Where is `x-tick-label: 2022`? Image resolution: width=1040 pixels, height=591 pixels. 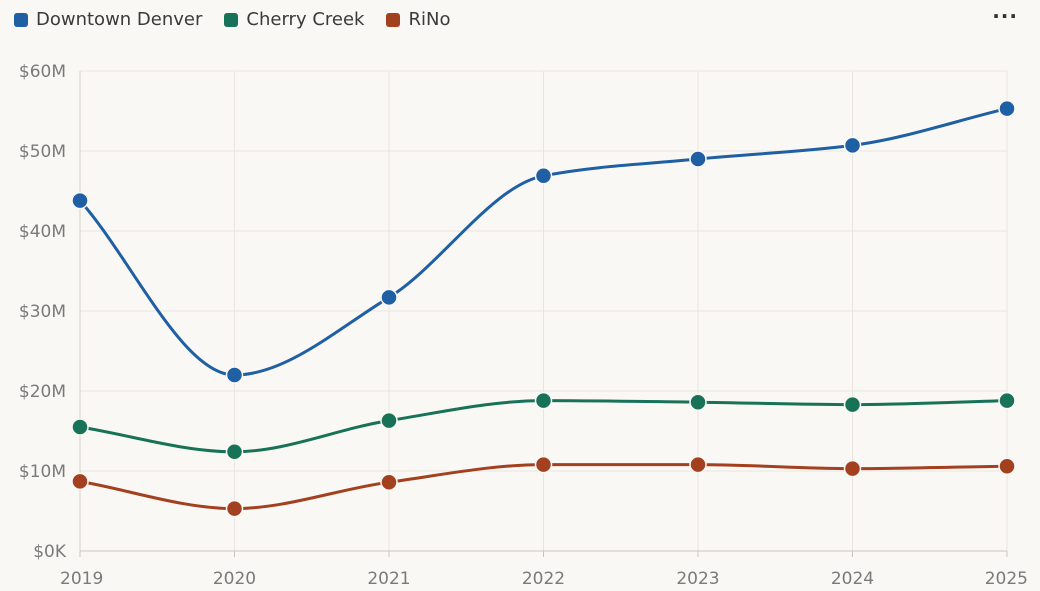
x-tick-label: 2022 is located at coordinates (543, 579).